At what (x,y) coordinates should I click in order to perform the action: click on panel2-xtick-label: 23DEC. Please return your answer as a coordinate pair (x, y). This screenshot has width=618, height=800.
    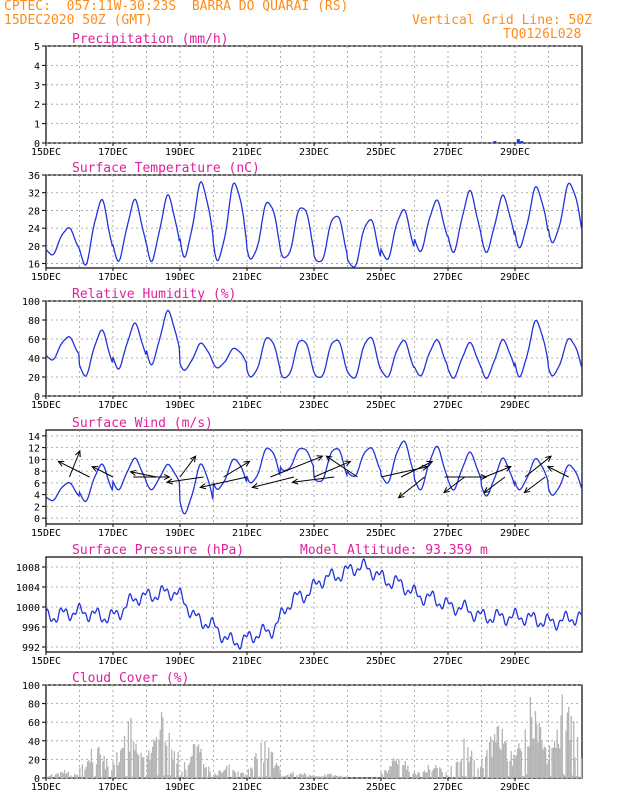
    Looking at the image, I should click on (314, 277).